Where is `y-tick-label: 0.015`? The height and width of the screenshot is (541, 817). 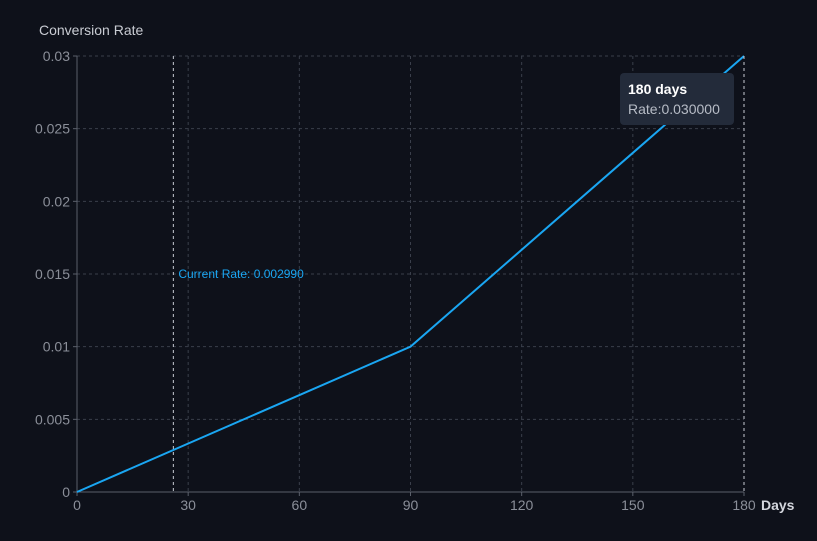
y-tick-label: 0.015 is located at coordinates (52, 274).